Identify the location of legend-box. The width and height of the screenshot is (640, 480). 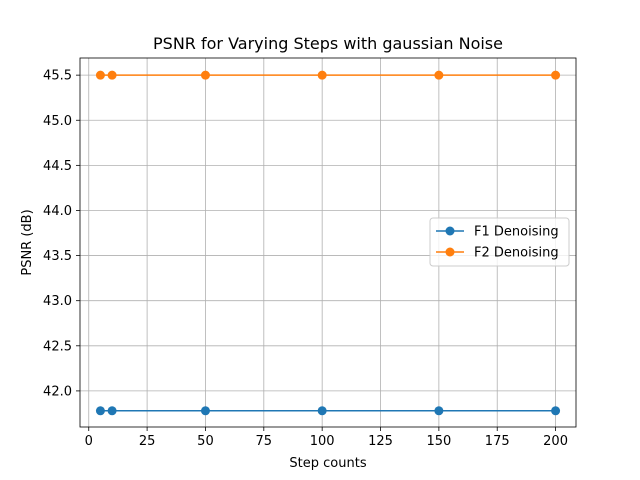
(499, 242).